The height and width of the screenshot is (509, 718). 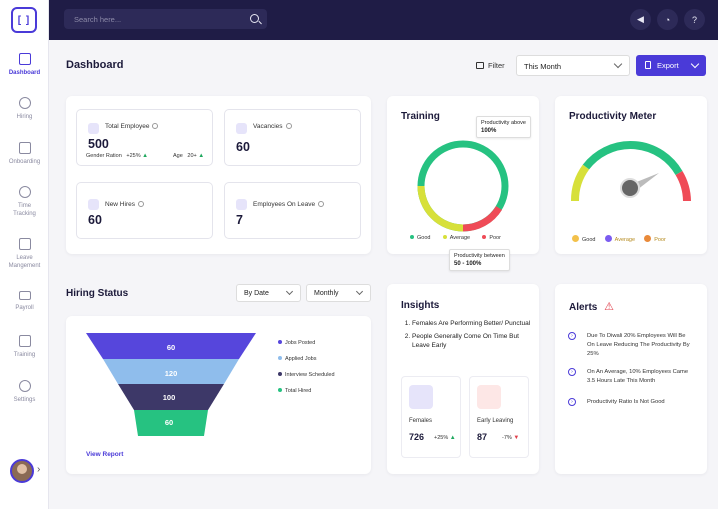 What do you see at coordinates (254, 18) in the screenshot?
I see `search-icon` at bounding box center [254, 18].